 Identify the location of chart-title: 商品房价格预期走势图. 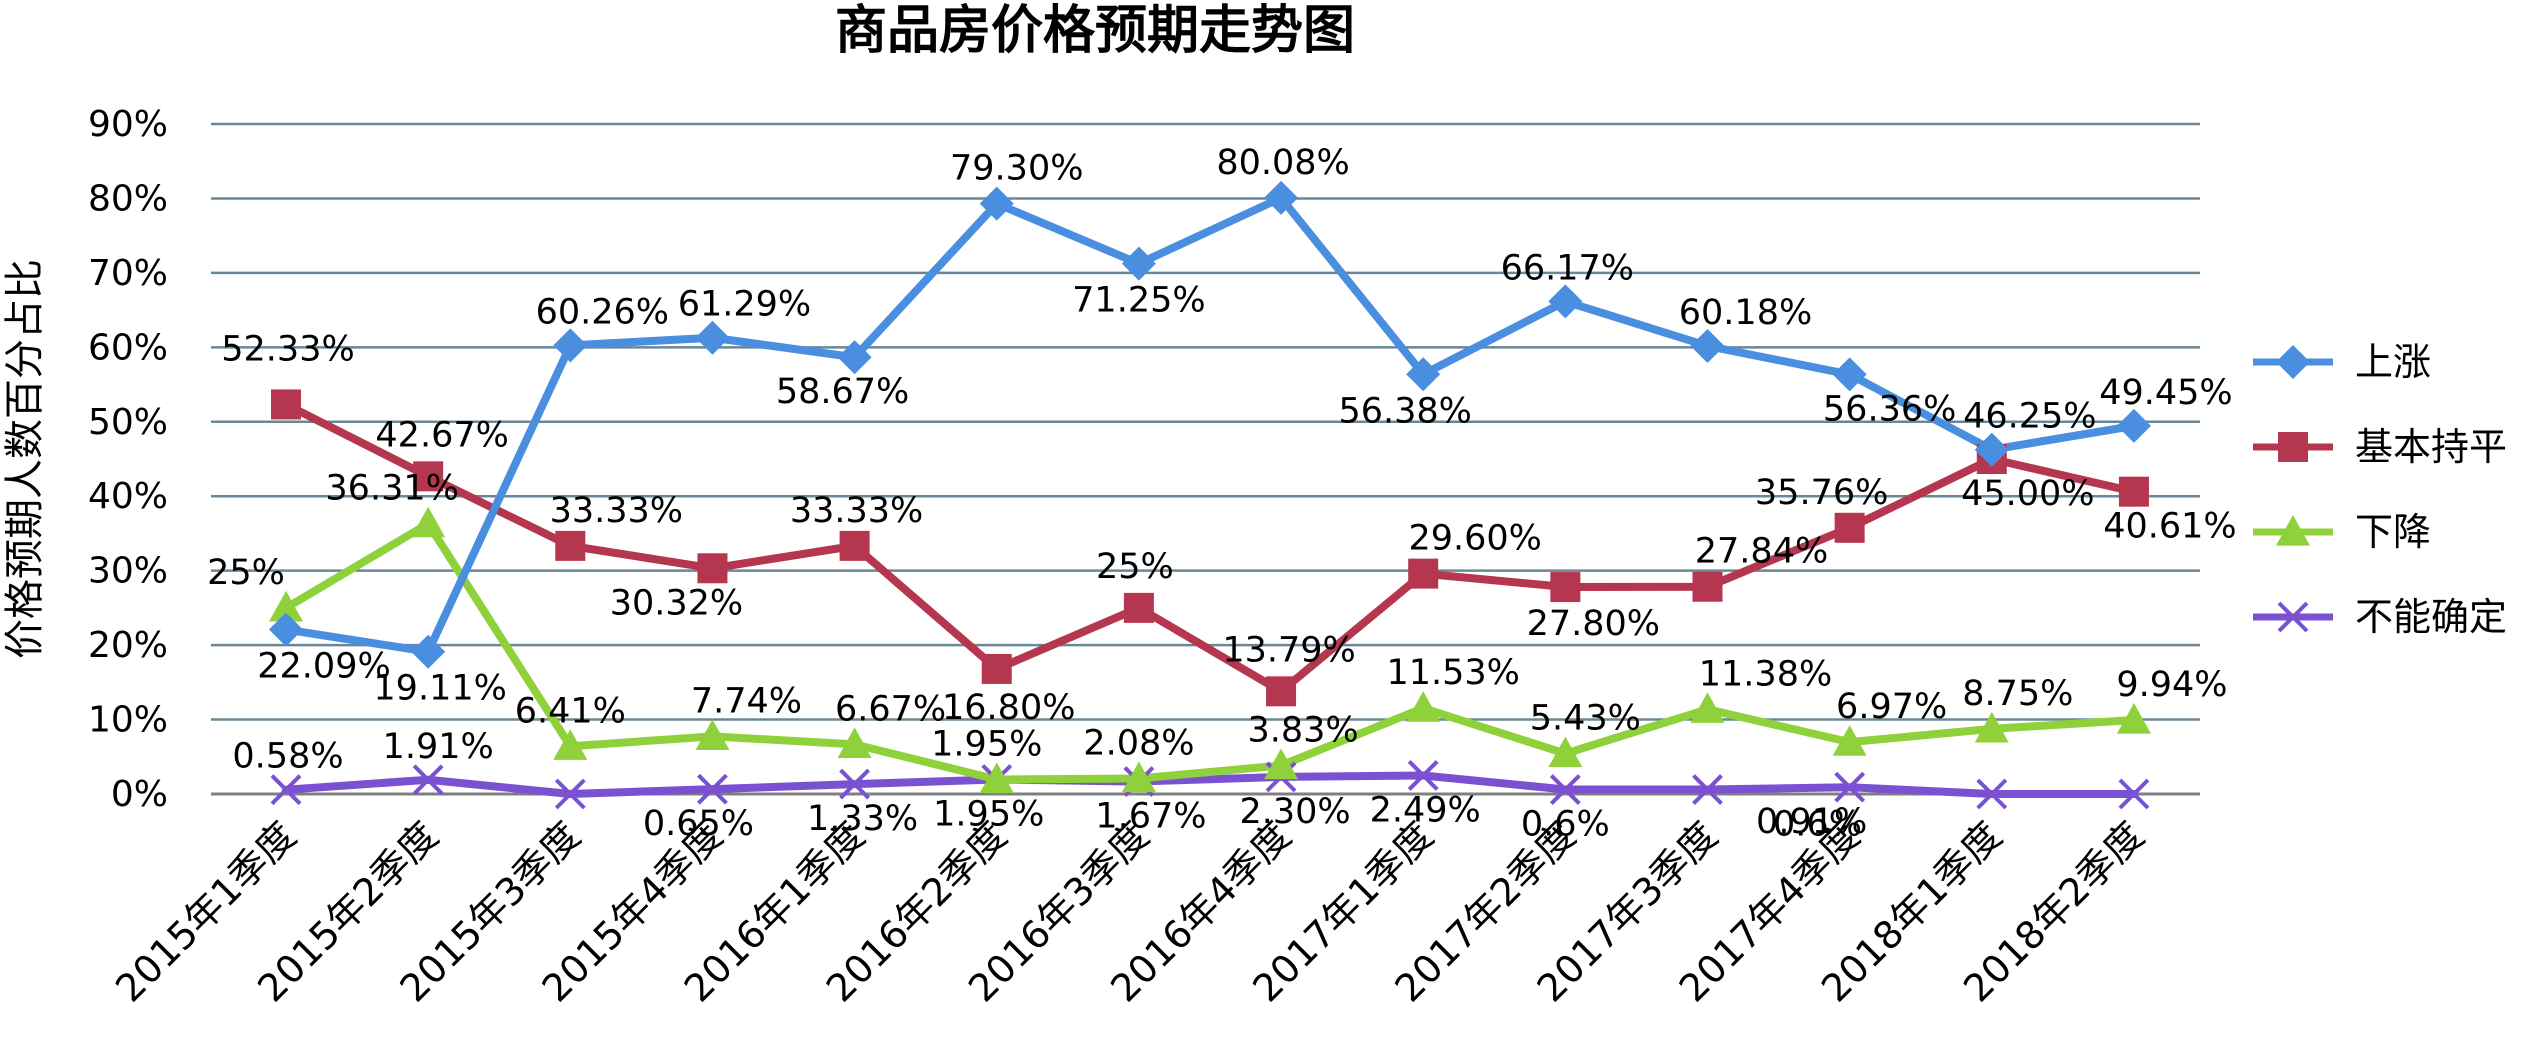
(1095, 31).